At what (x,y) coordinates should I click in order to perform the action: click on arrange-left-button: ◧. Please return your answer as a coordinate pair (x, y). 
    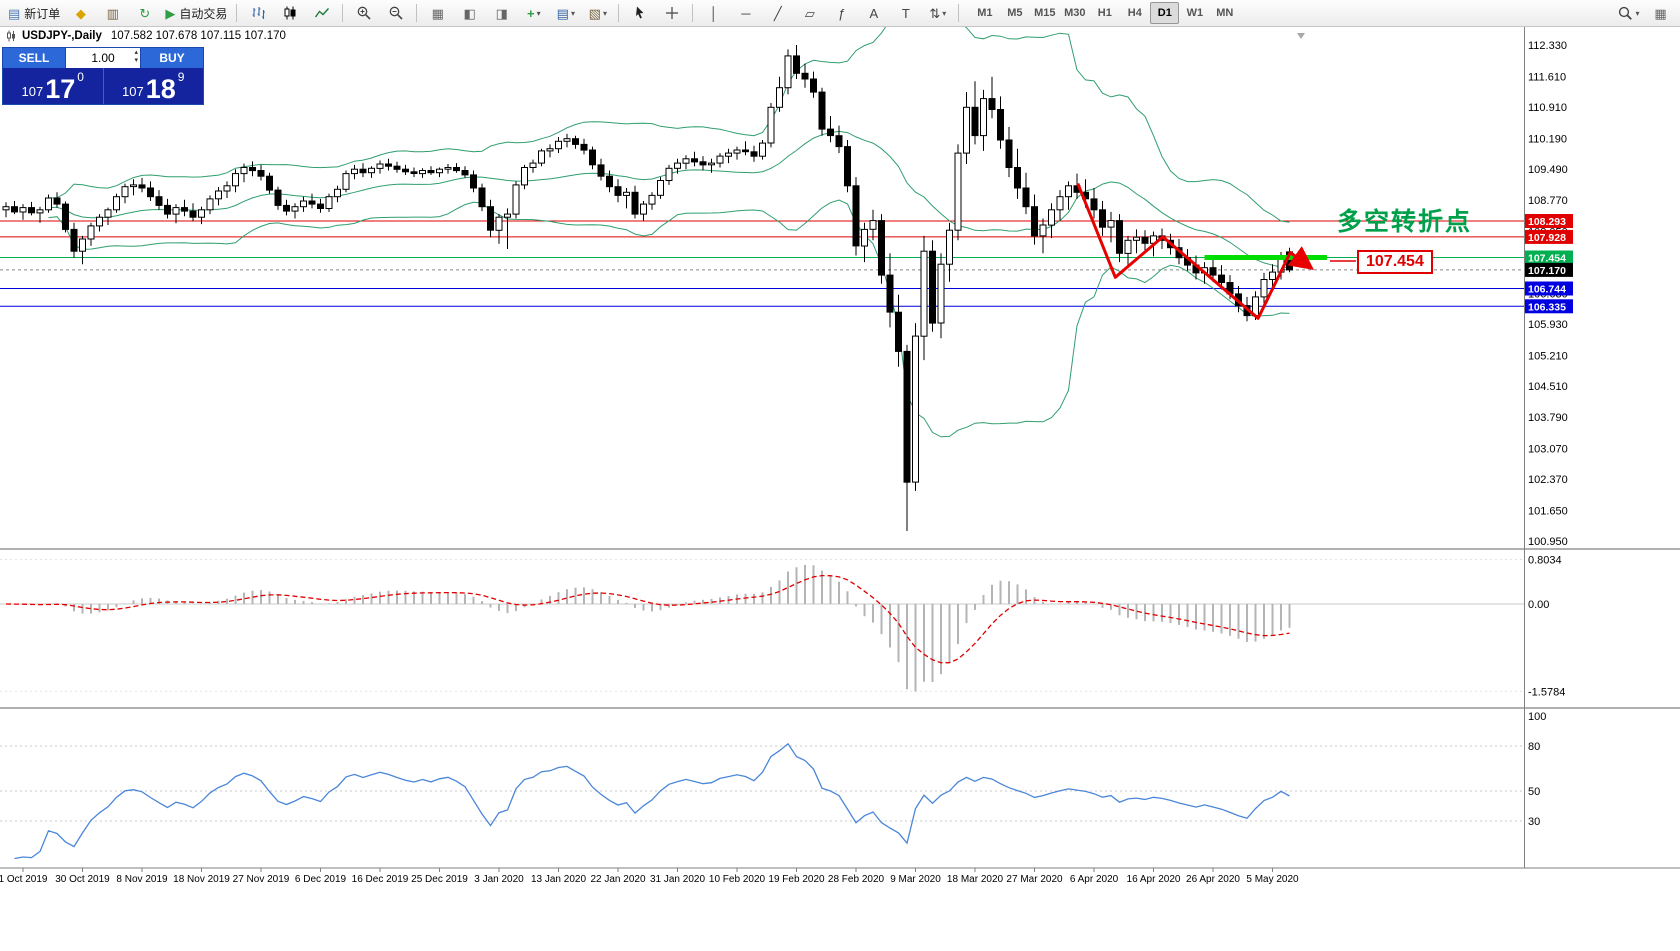
    Looking at the image, I should click on (469, 13).